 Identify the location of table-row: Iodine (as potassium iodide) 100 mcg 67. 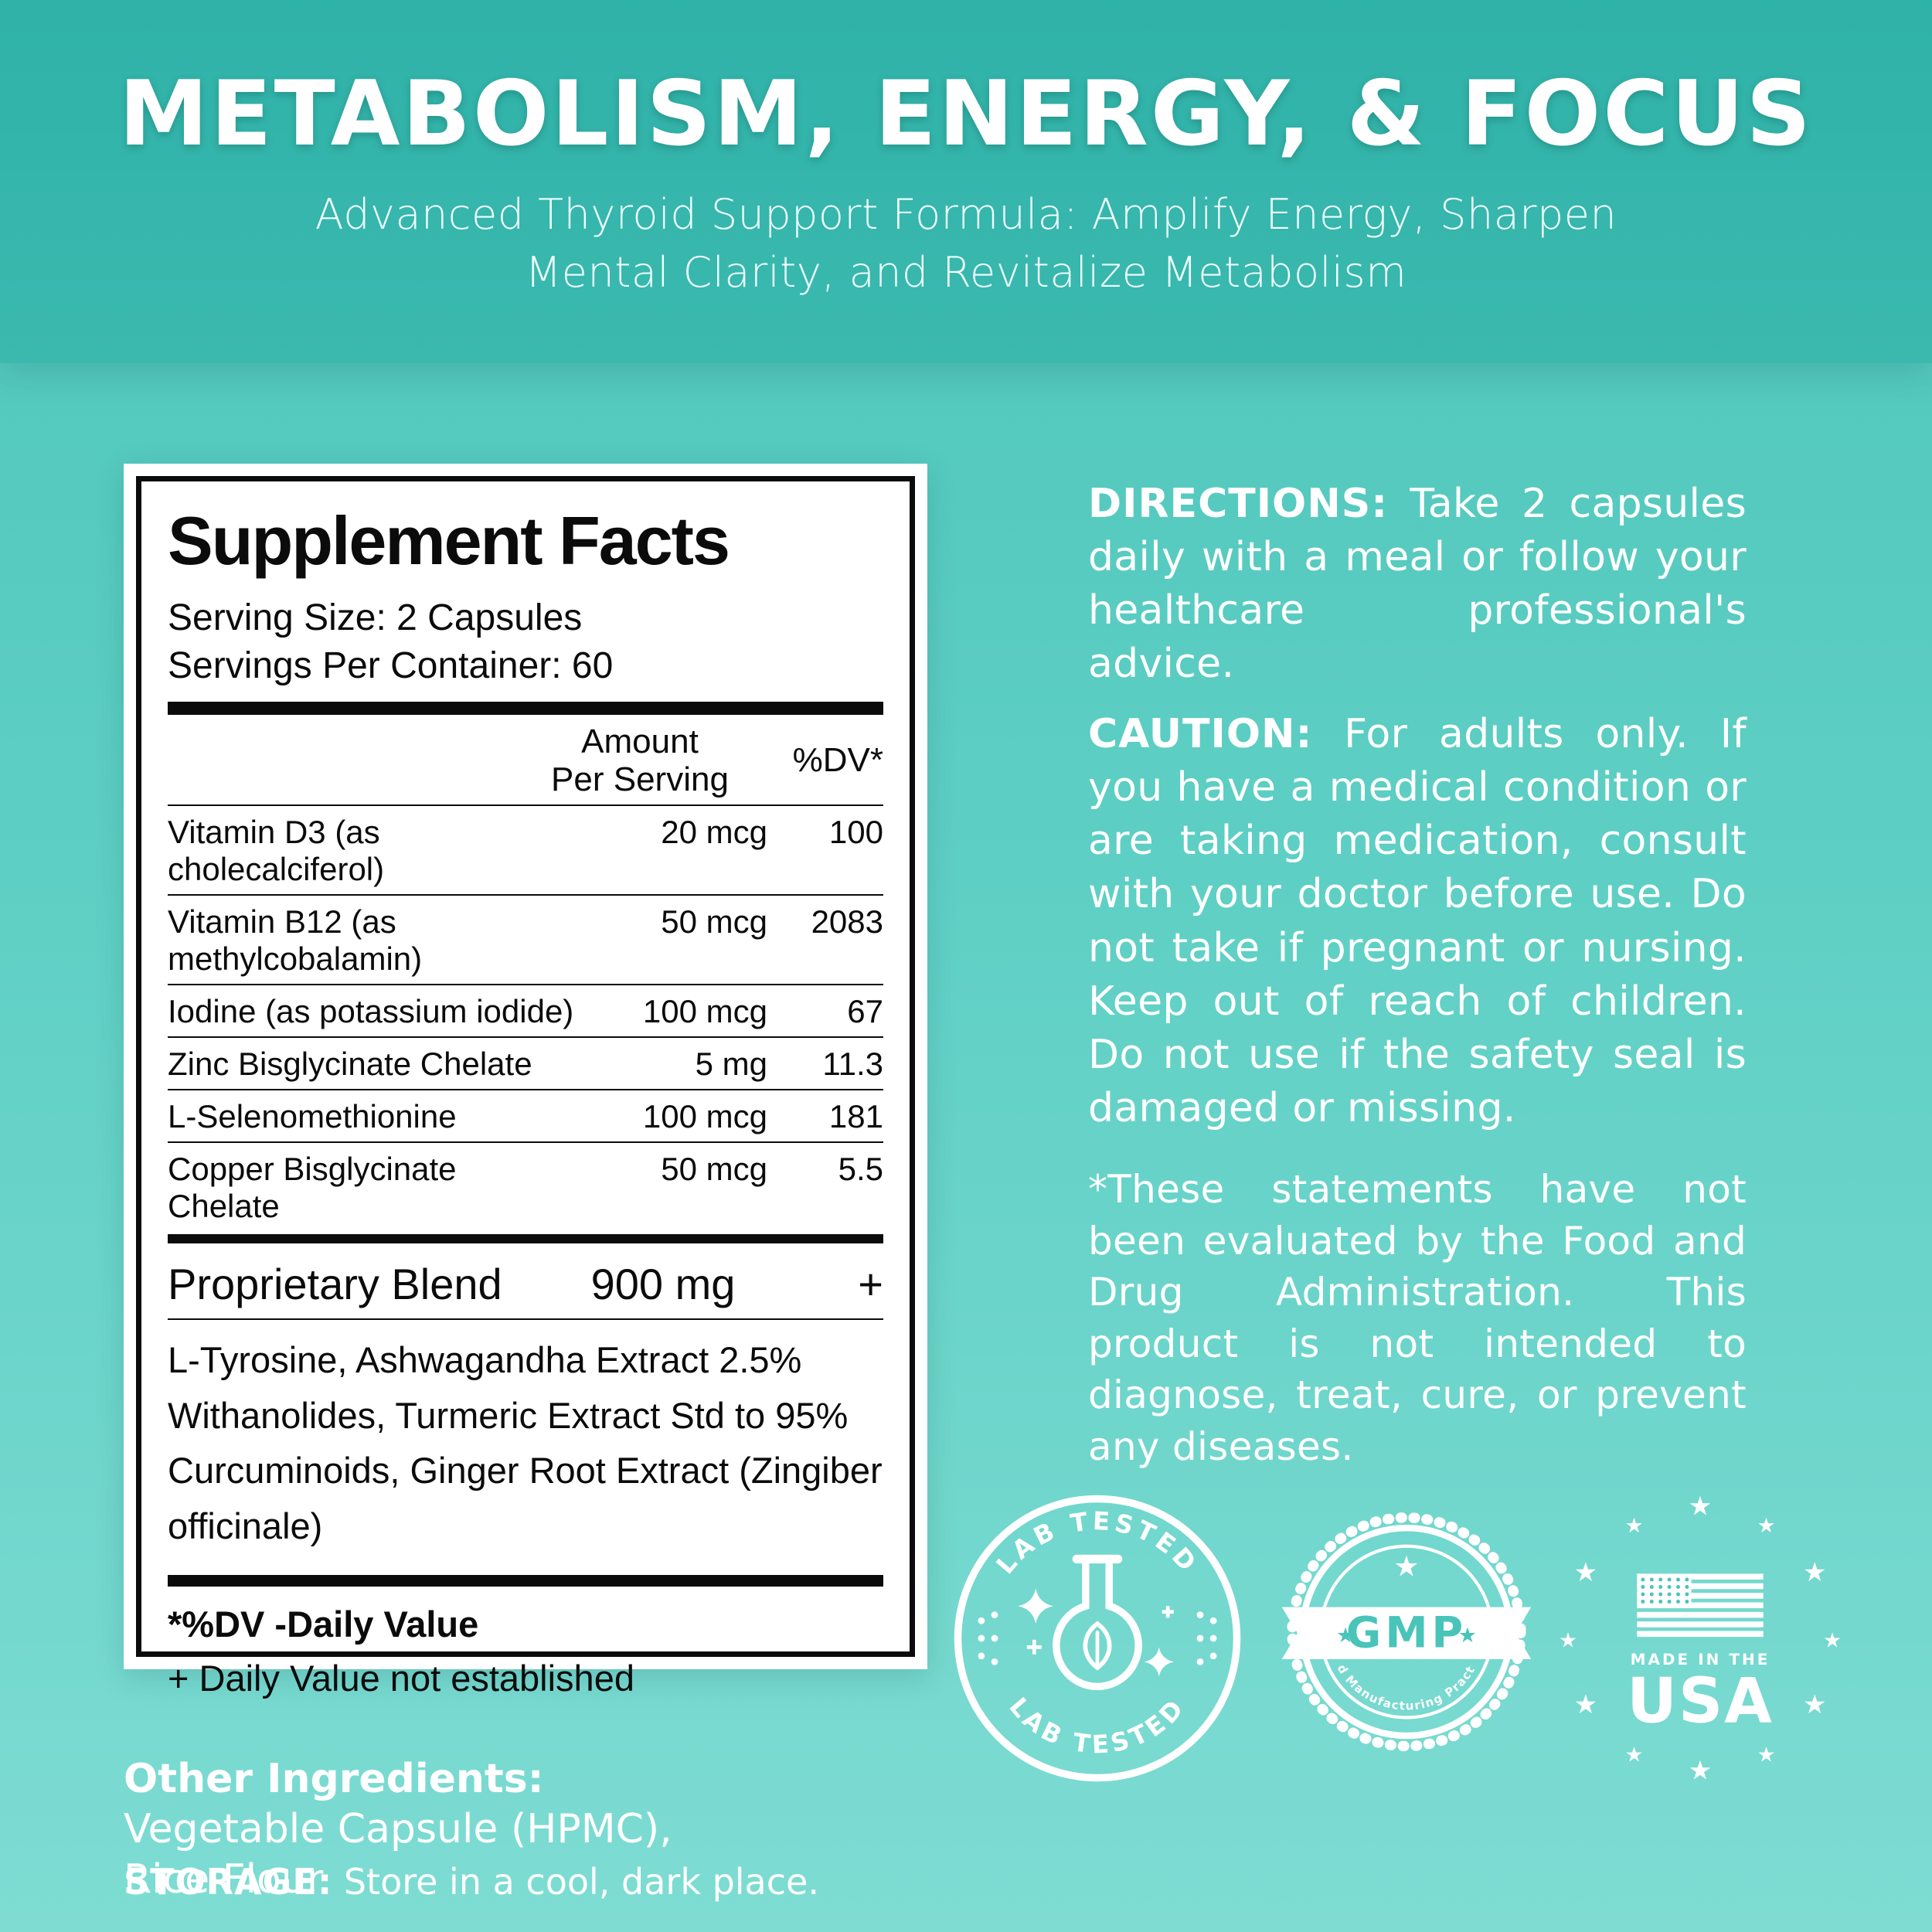
(525, 1010).